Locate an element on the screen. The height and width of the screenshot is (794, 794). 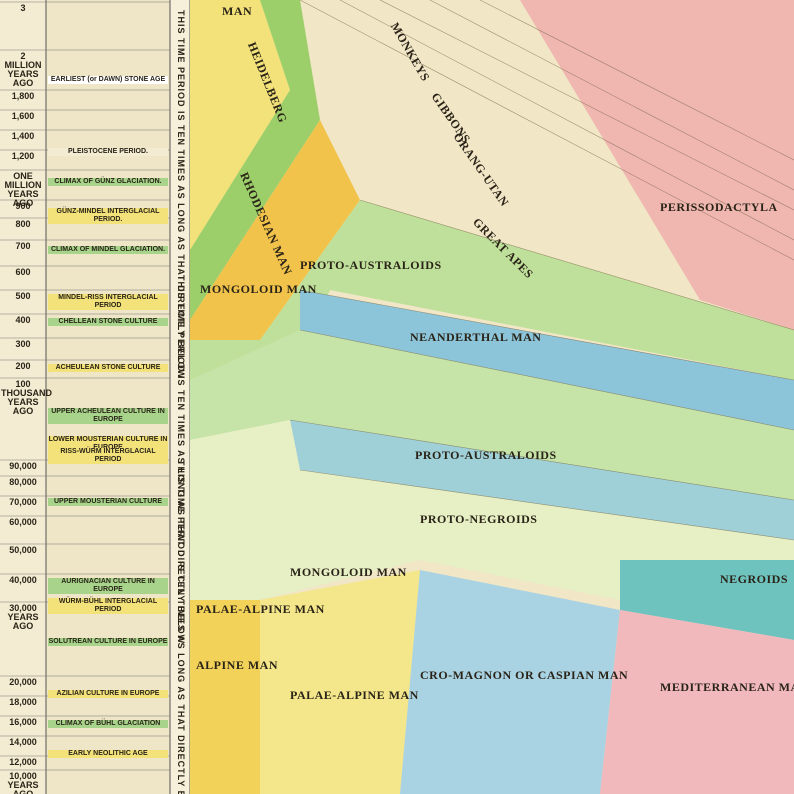
period-label: WÜRM-BÜHL INTERGLACIAL PERIOD is located at coordinates (108, 606).